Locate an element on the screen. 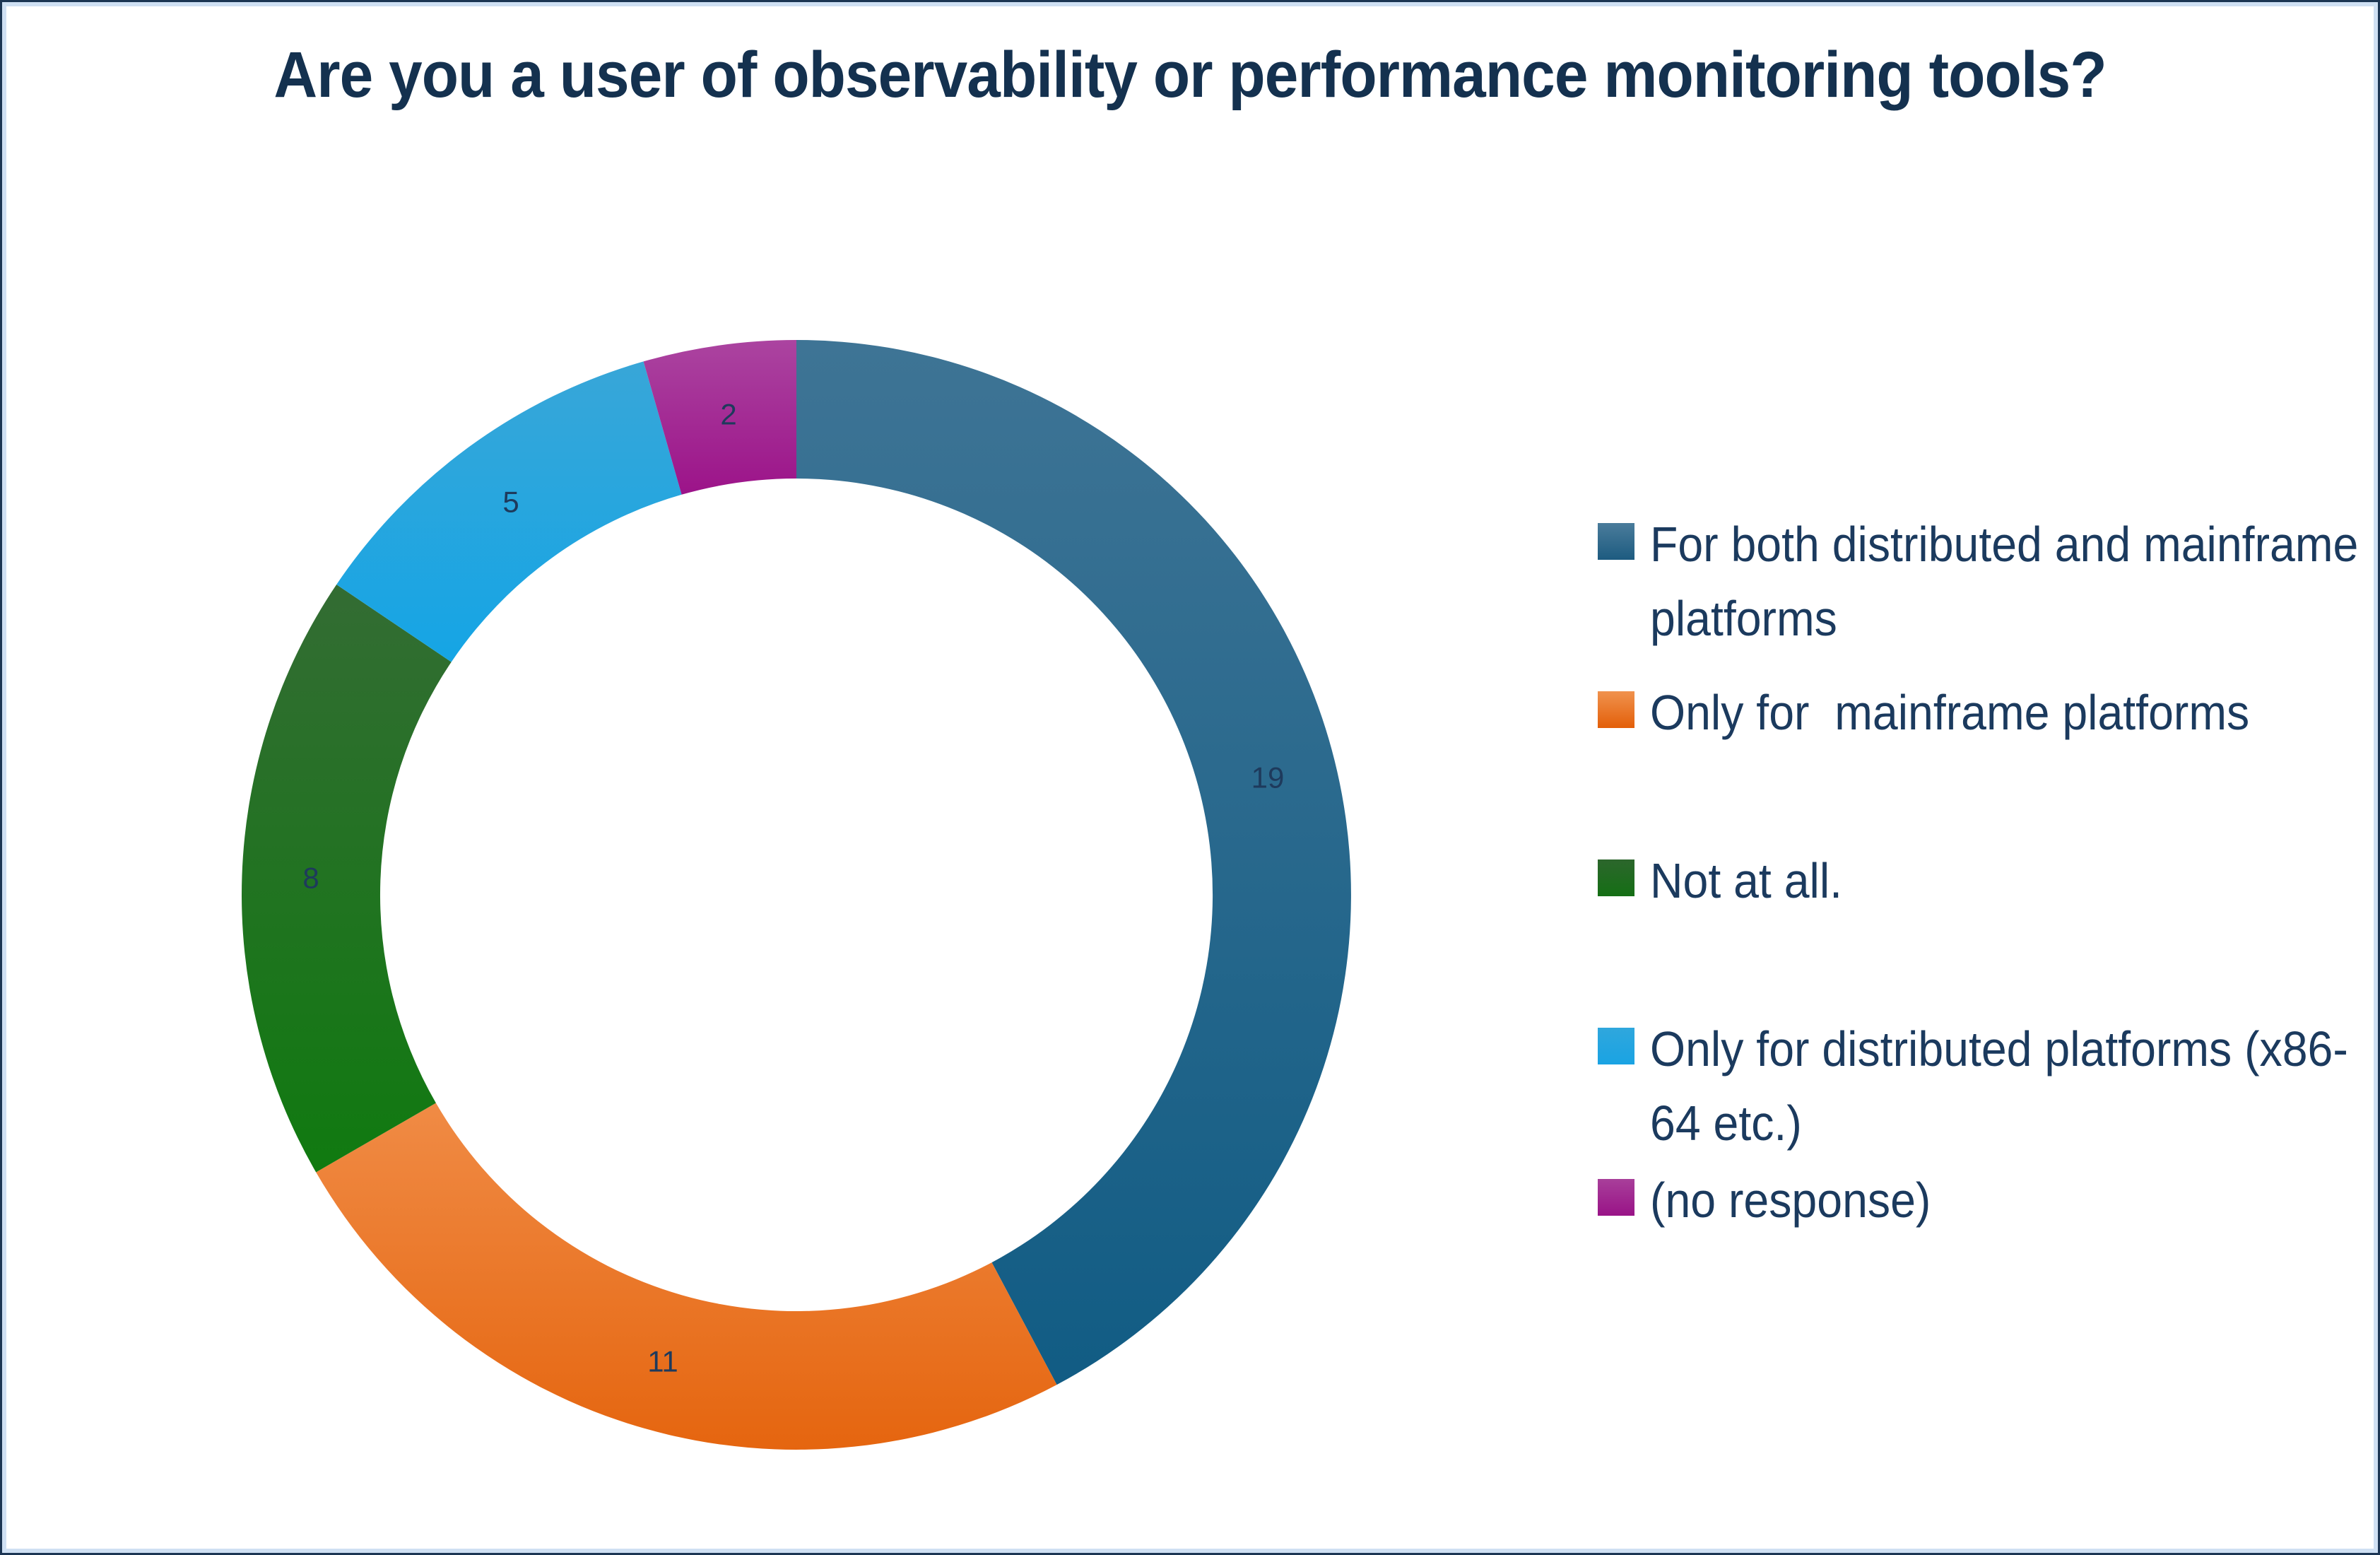  legend-label: (no response) is located at coordinates (1791, 1200).